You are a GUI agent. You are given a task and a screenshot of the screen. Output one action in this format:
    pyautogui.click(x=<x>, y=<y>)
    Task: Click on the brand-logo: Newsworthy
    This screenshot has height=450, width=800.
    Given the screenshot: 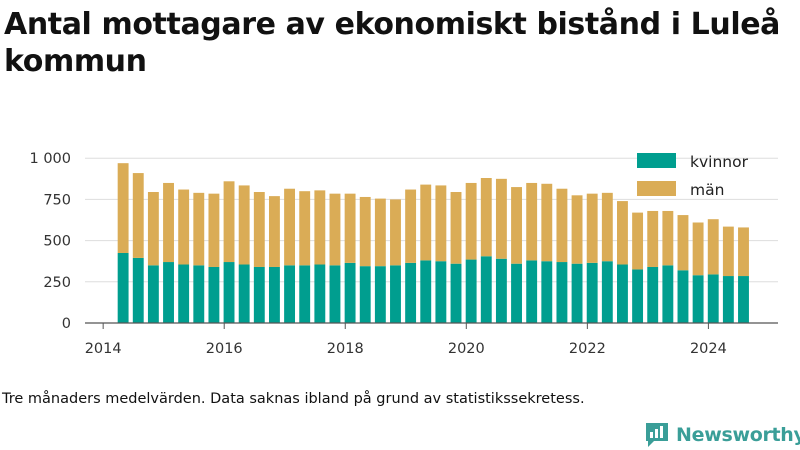 What is the action you would take?
    pyautogui.click(x=722, y=435)
    